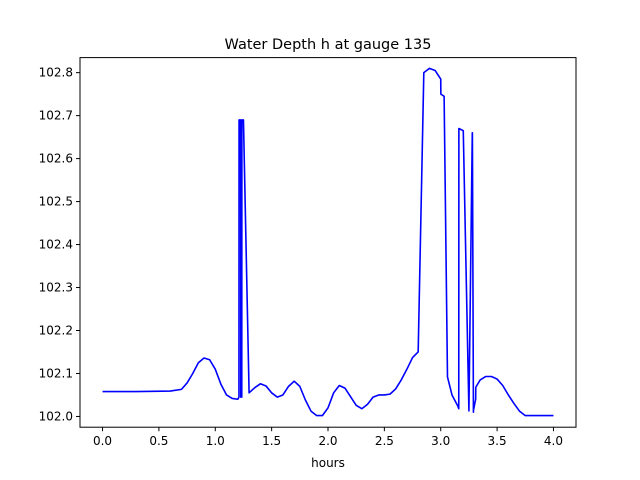 The height and width of the screenshot is (480, 640). I want to click on y-tick-label: 102.3, so click(56, 288).